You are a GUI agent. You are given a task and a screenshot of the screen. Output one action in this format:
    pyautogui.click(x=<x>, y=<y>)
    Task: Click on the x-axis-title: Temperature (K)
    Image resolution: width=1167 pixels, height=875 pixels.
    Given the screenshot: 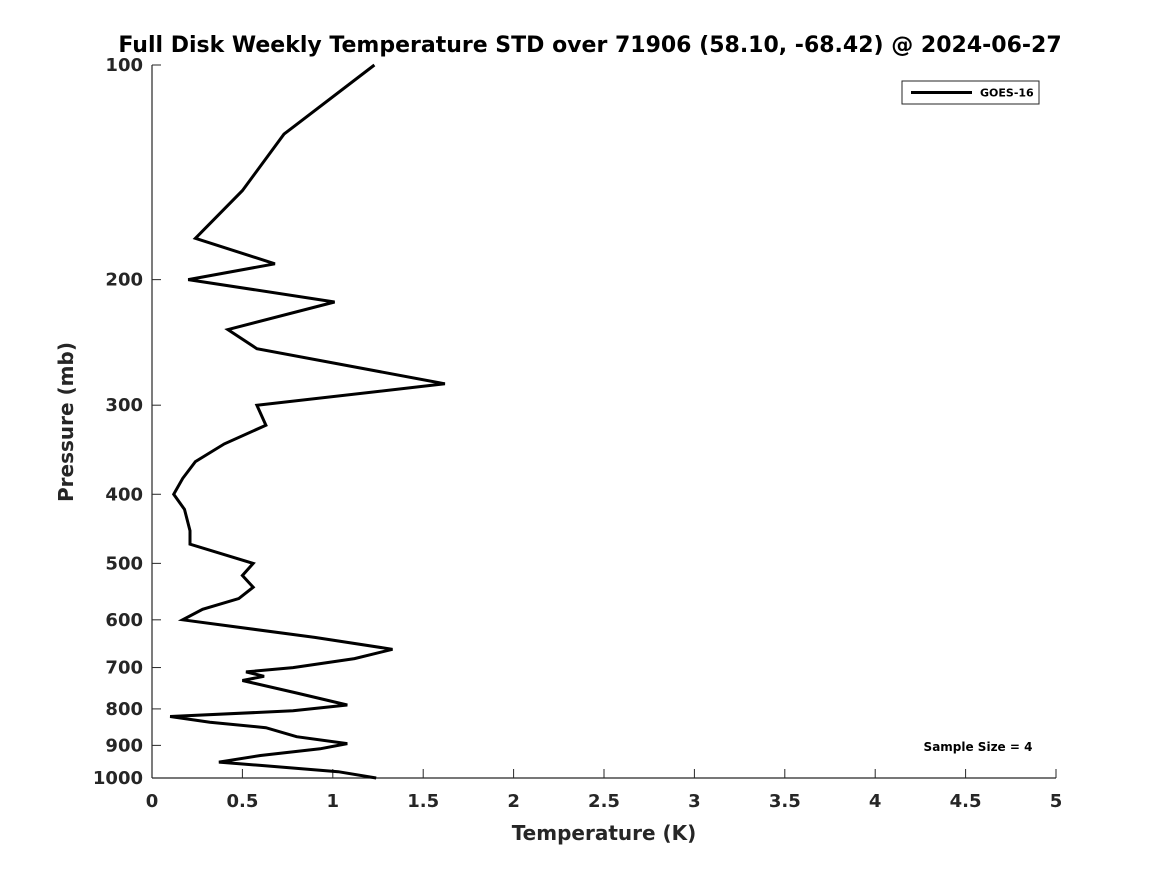 What is the action you would take?
    pyautogui.click(x=604, y=833)
    